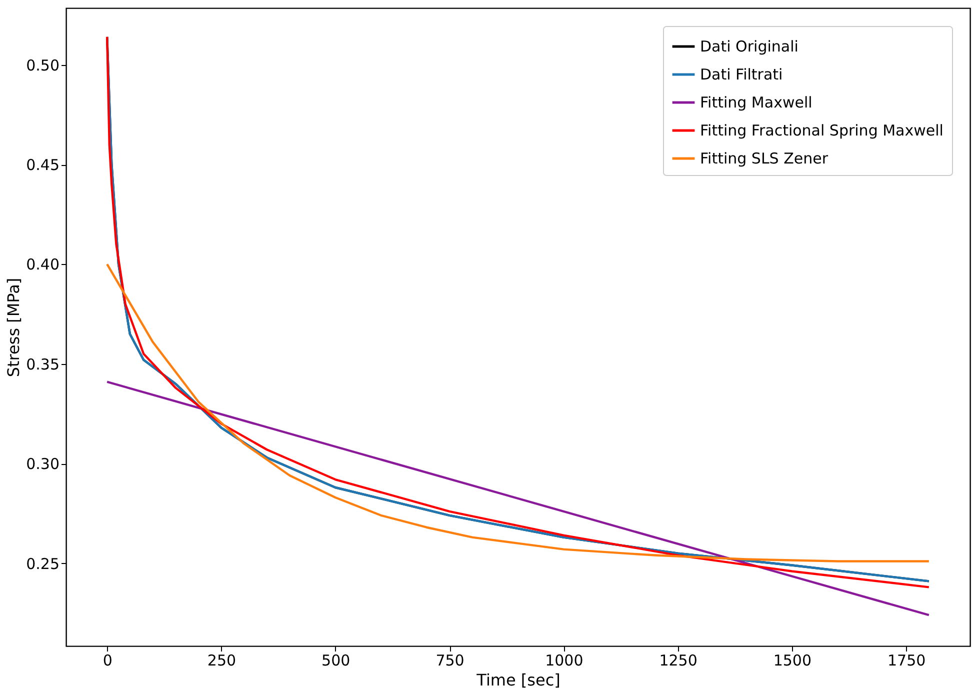 The height and width of the screenshot is (693, 975). What do you see at coordinates (14, 328) in the screenshot?
I see `y-axis-title: Stress [MPa]` at bounding box center [14, 328].